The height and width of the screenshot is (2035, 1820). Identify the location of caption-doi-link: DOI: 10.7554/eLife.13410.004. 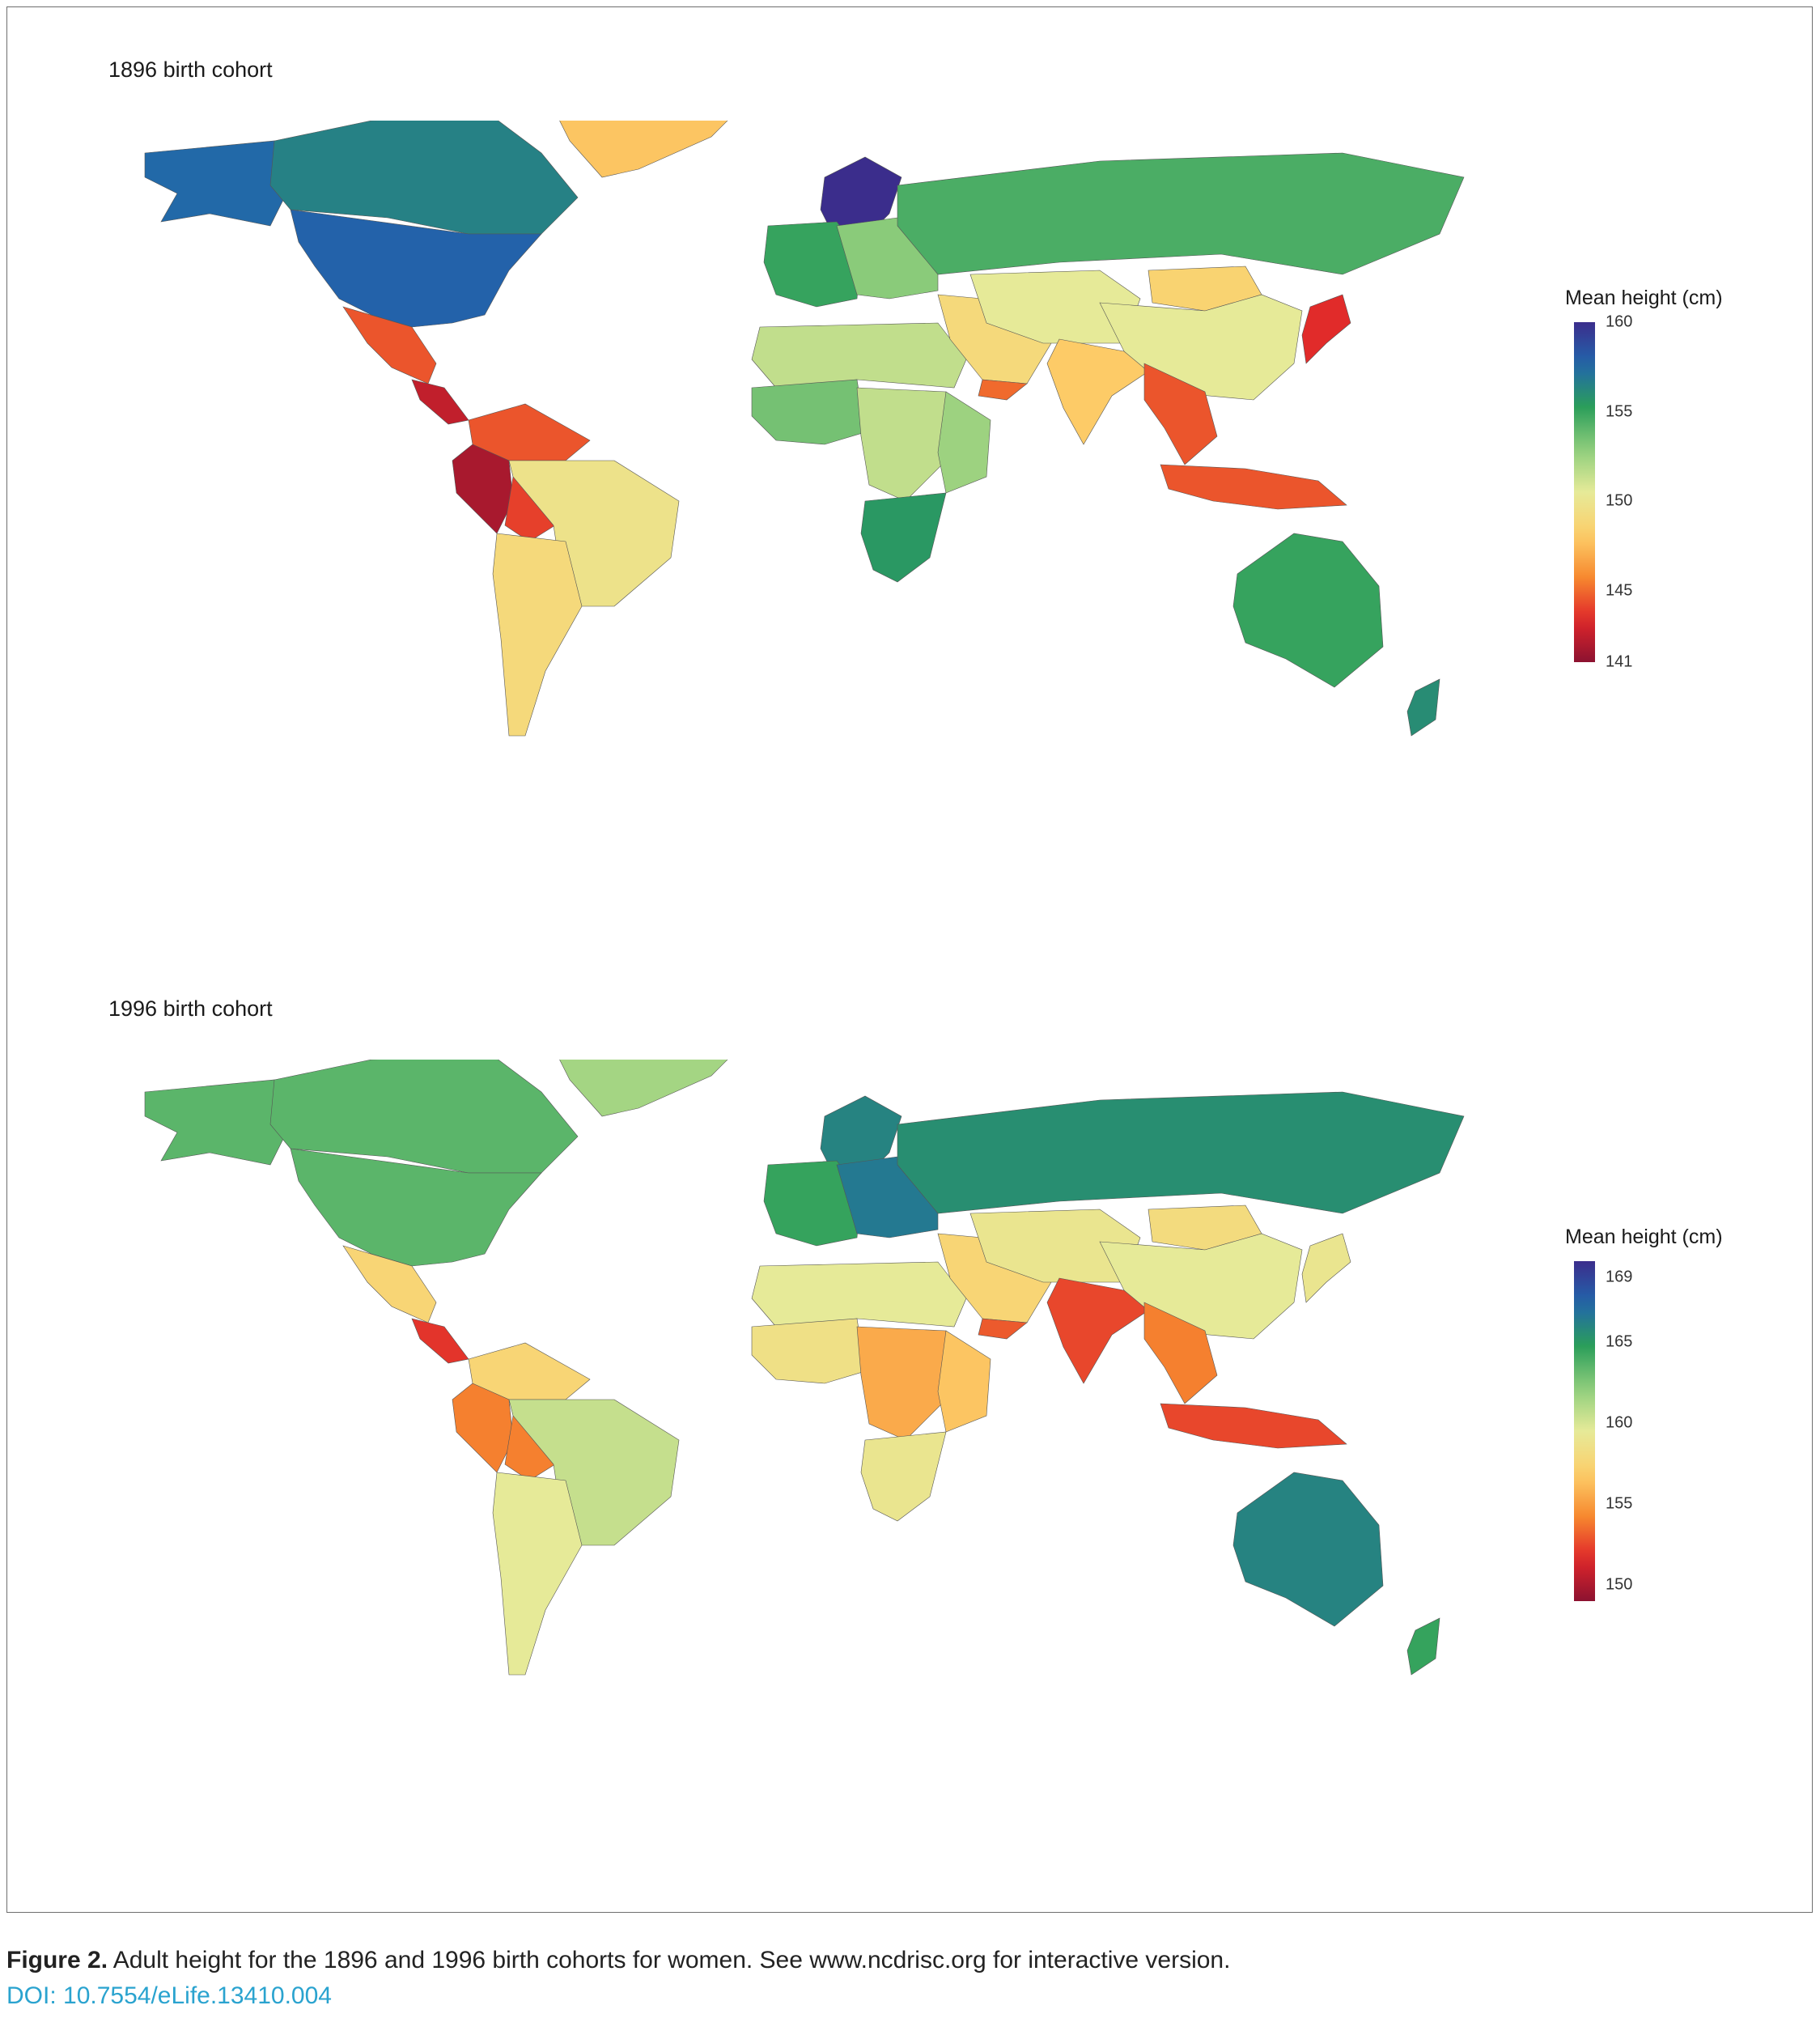
(169, 1995).